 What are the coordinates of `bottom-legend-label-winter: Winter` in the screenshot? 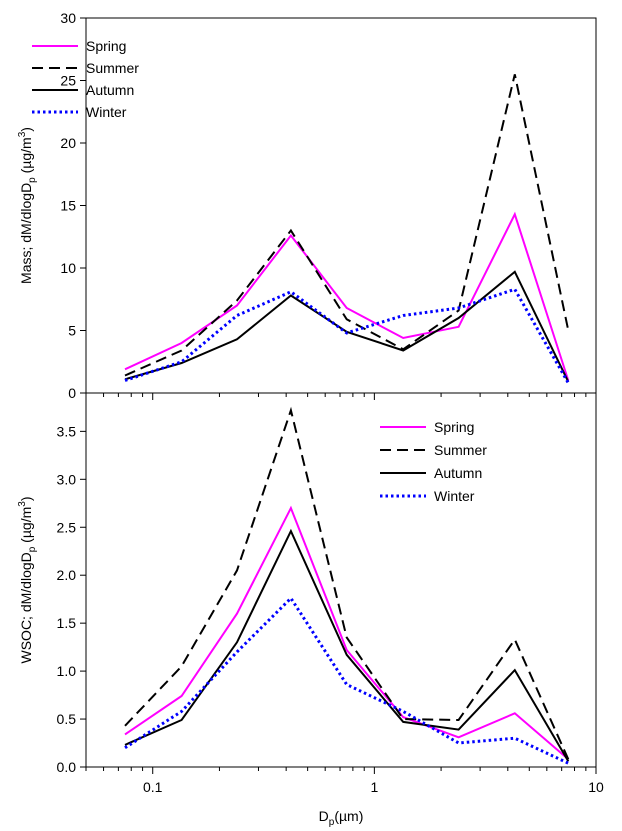 It's located at (454, 496).